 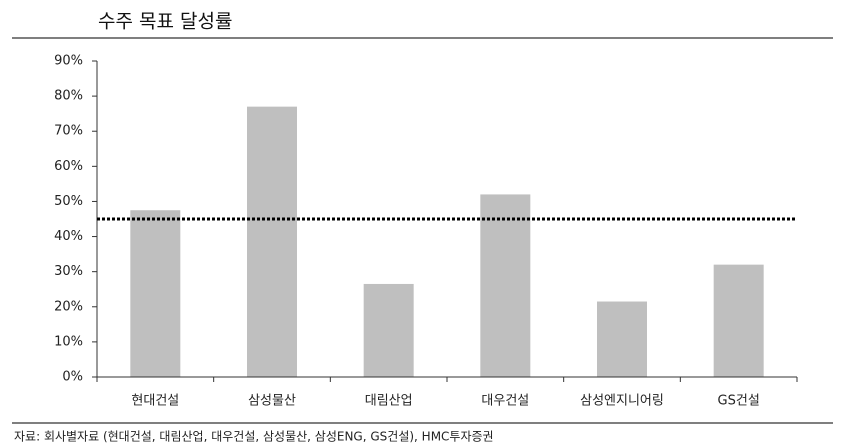 I want to click on y-tick-label: 90%, so click(x=68, y=61).